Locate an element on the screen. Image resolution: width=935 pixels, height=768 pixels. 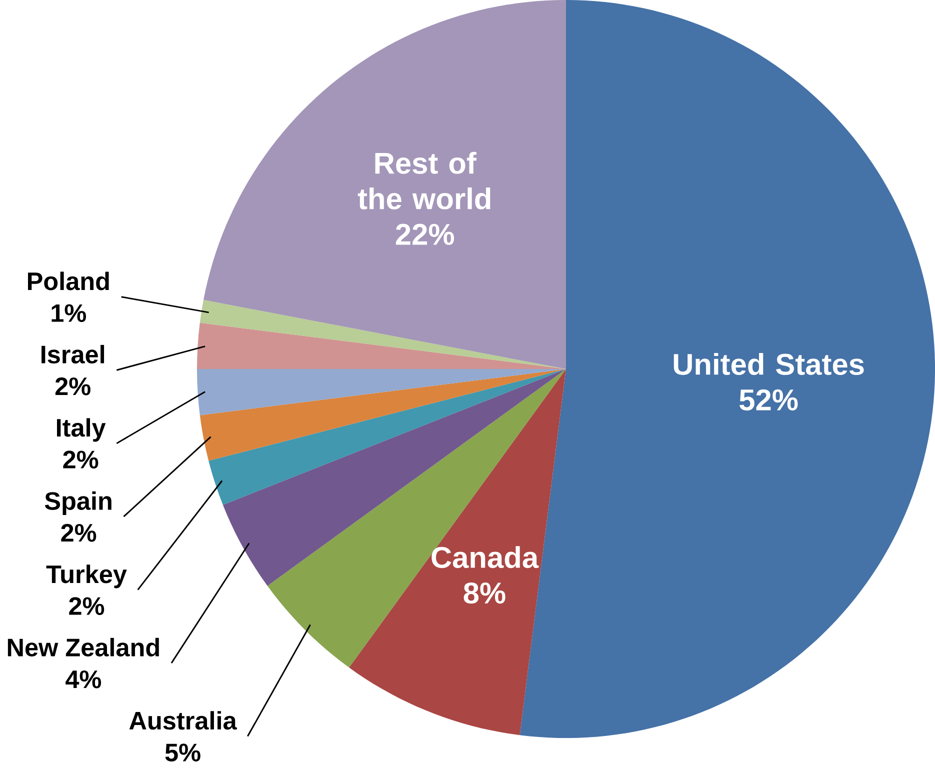
slice-label: New Zealand is located at coordinates (83, 647).